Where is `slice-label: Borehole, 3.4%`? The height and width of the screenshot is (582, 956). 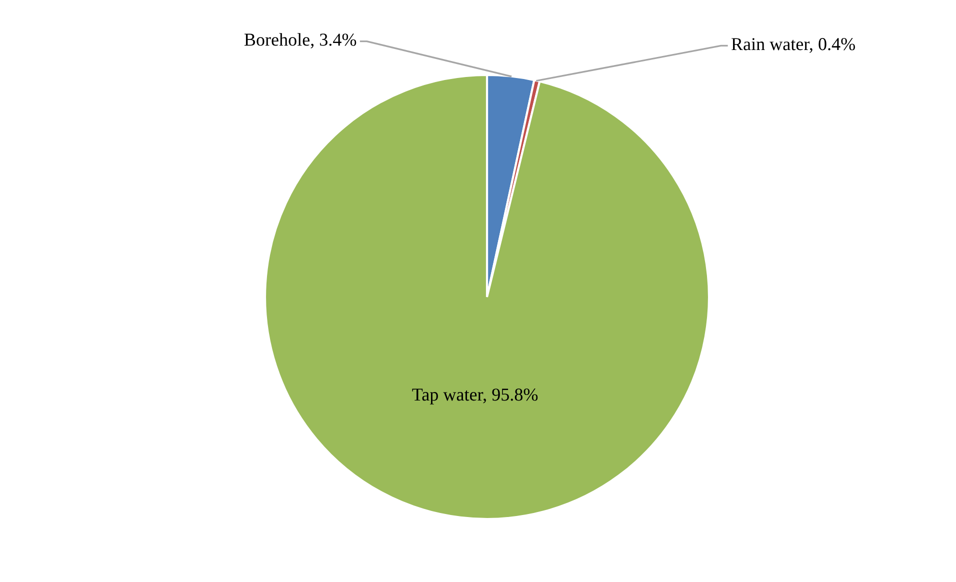
slice-label: Borehole, 3.4% is located at coordinates (300, 40).